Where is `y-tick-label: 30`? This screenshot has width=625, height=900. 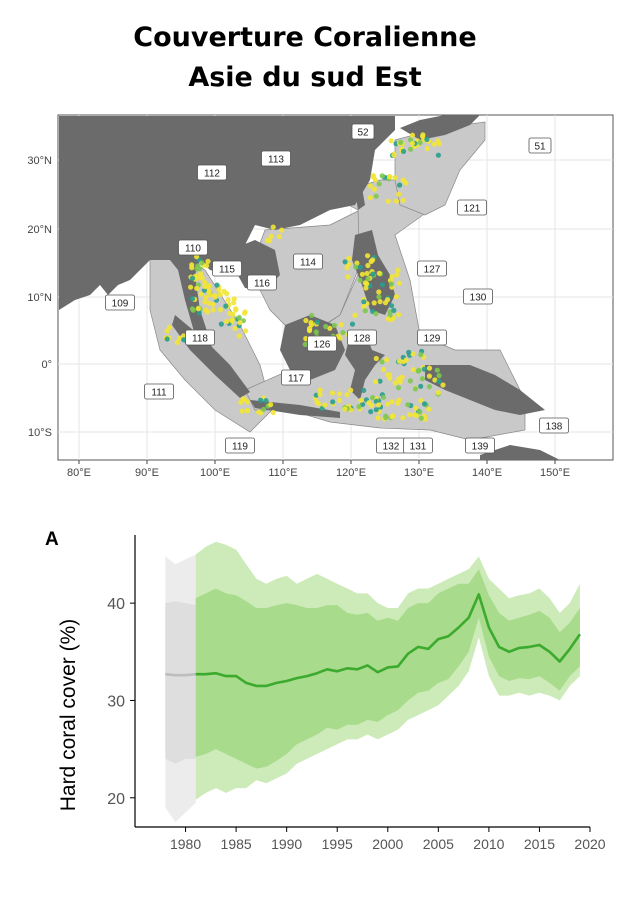
y-tick-label: 30 is located at coordinates (116, 701).